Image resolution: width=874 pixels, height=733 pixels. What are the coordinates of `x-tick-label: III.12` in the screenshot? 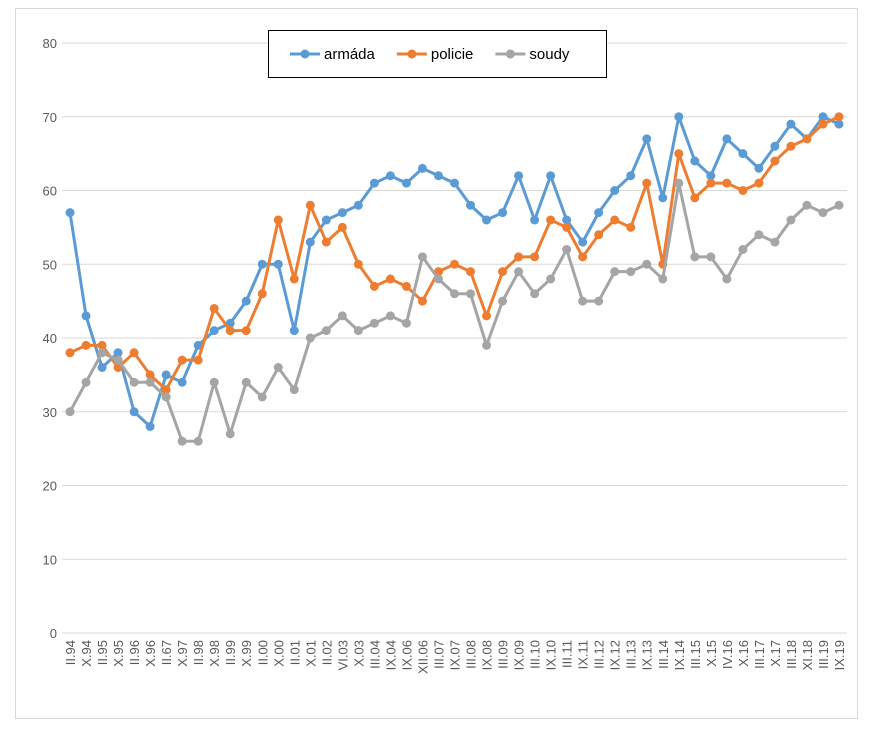 It's located at (599, 654).